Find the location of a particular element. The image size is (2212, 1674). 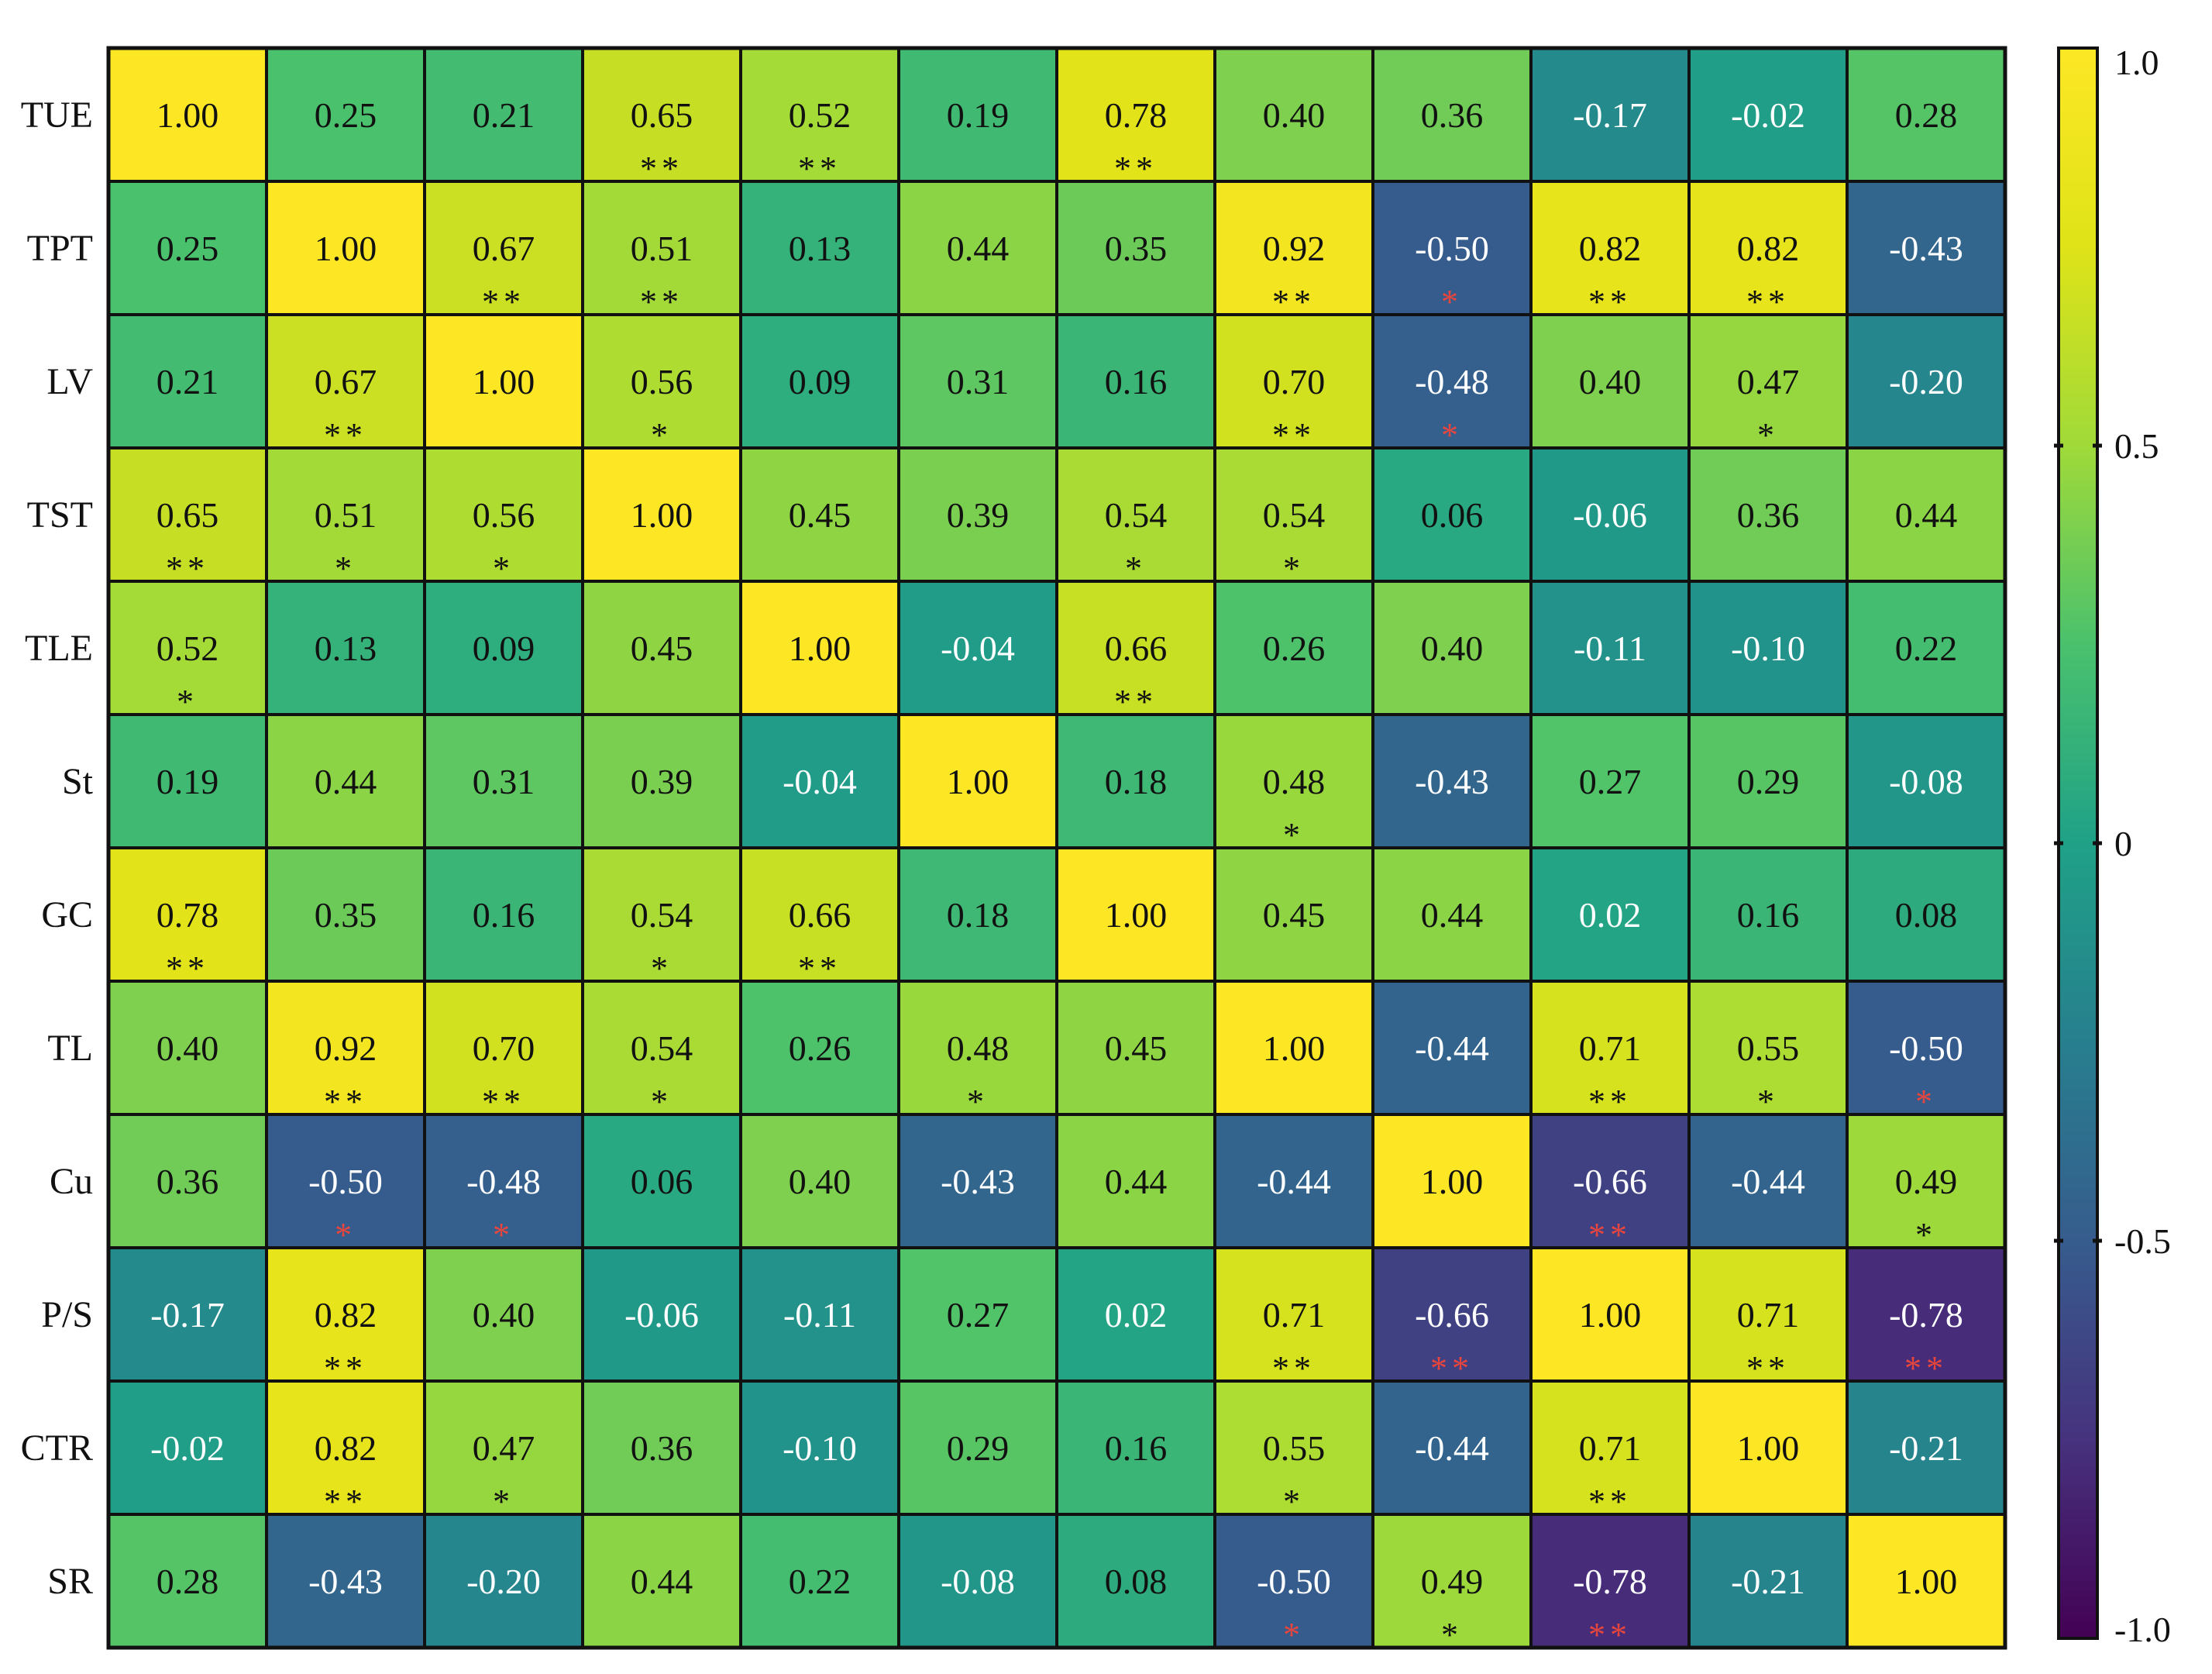

cell-value-label: 0.13 is located at coordinates (820, 248).